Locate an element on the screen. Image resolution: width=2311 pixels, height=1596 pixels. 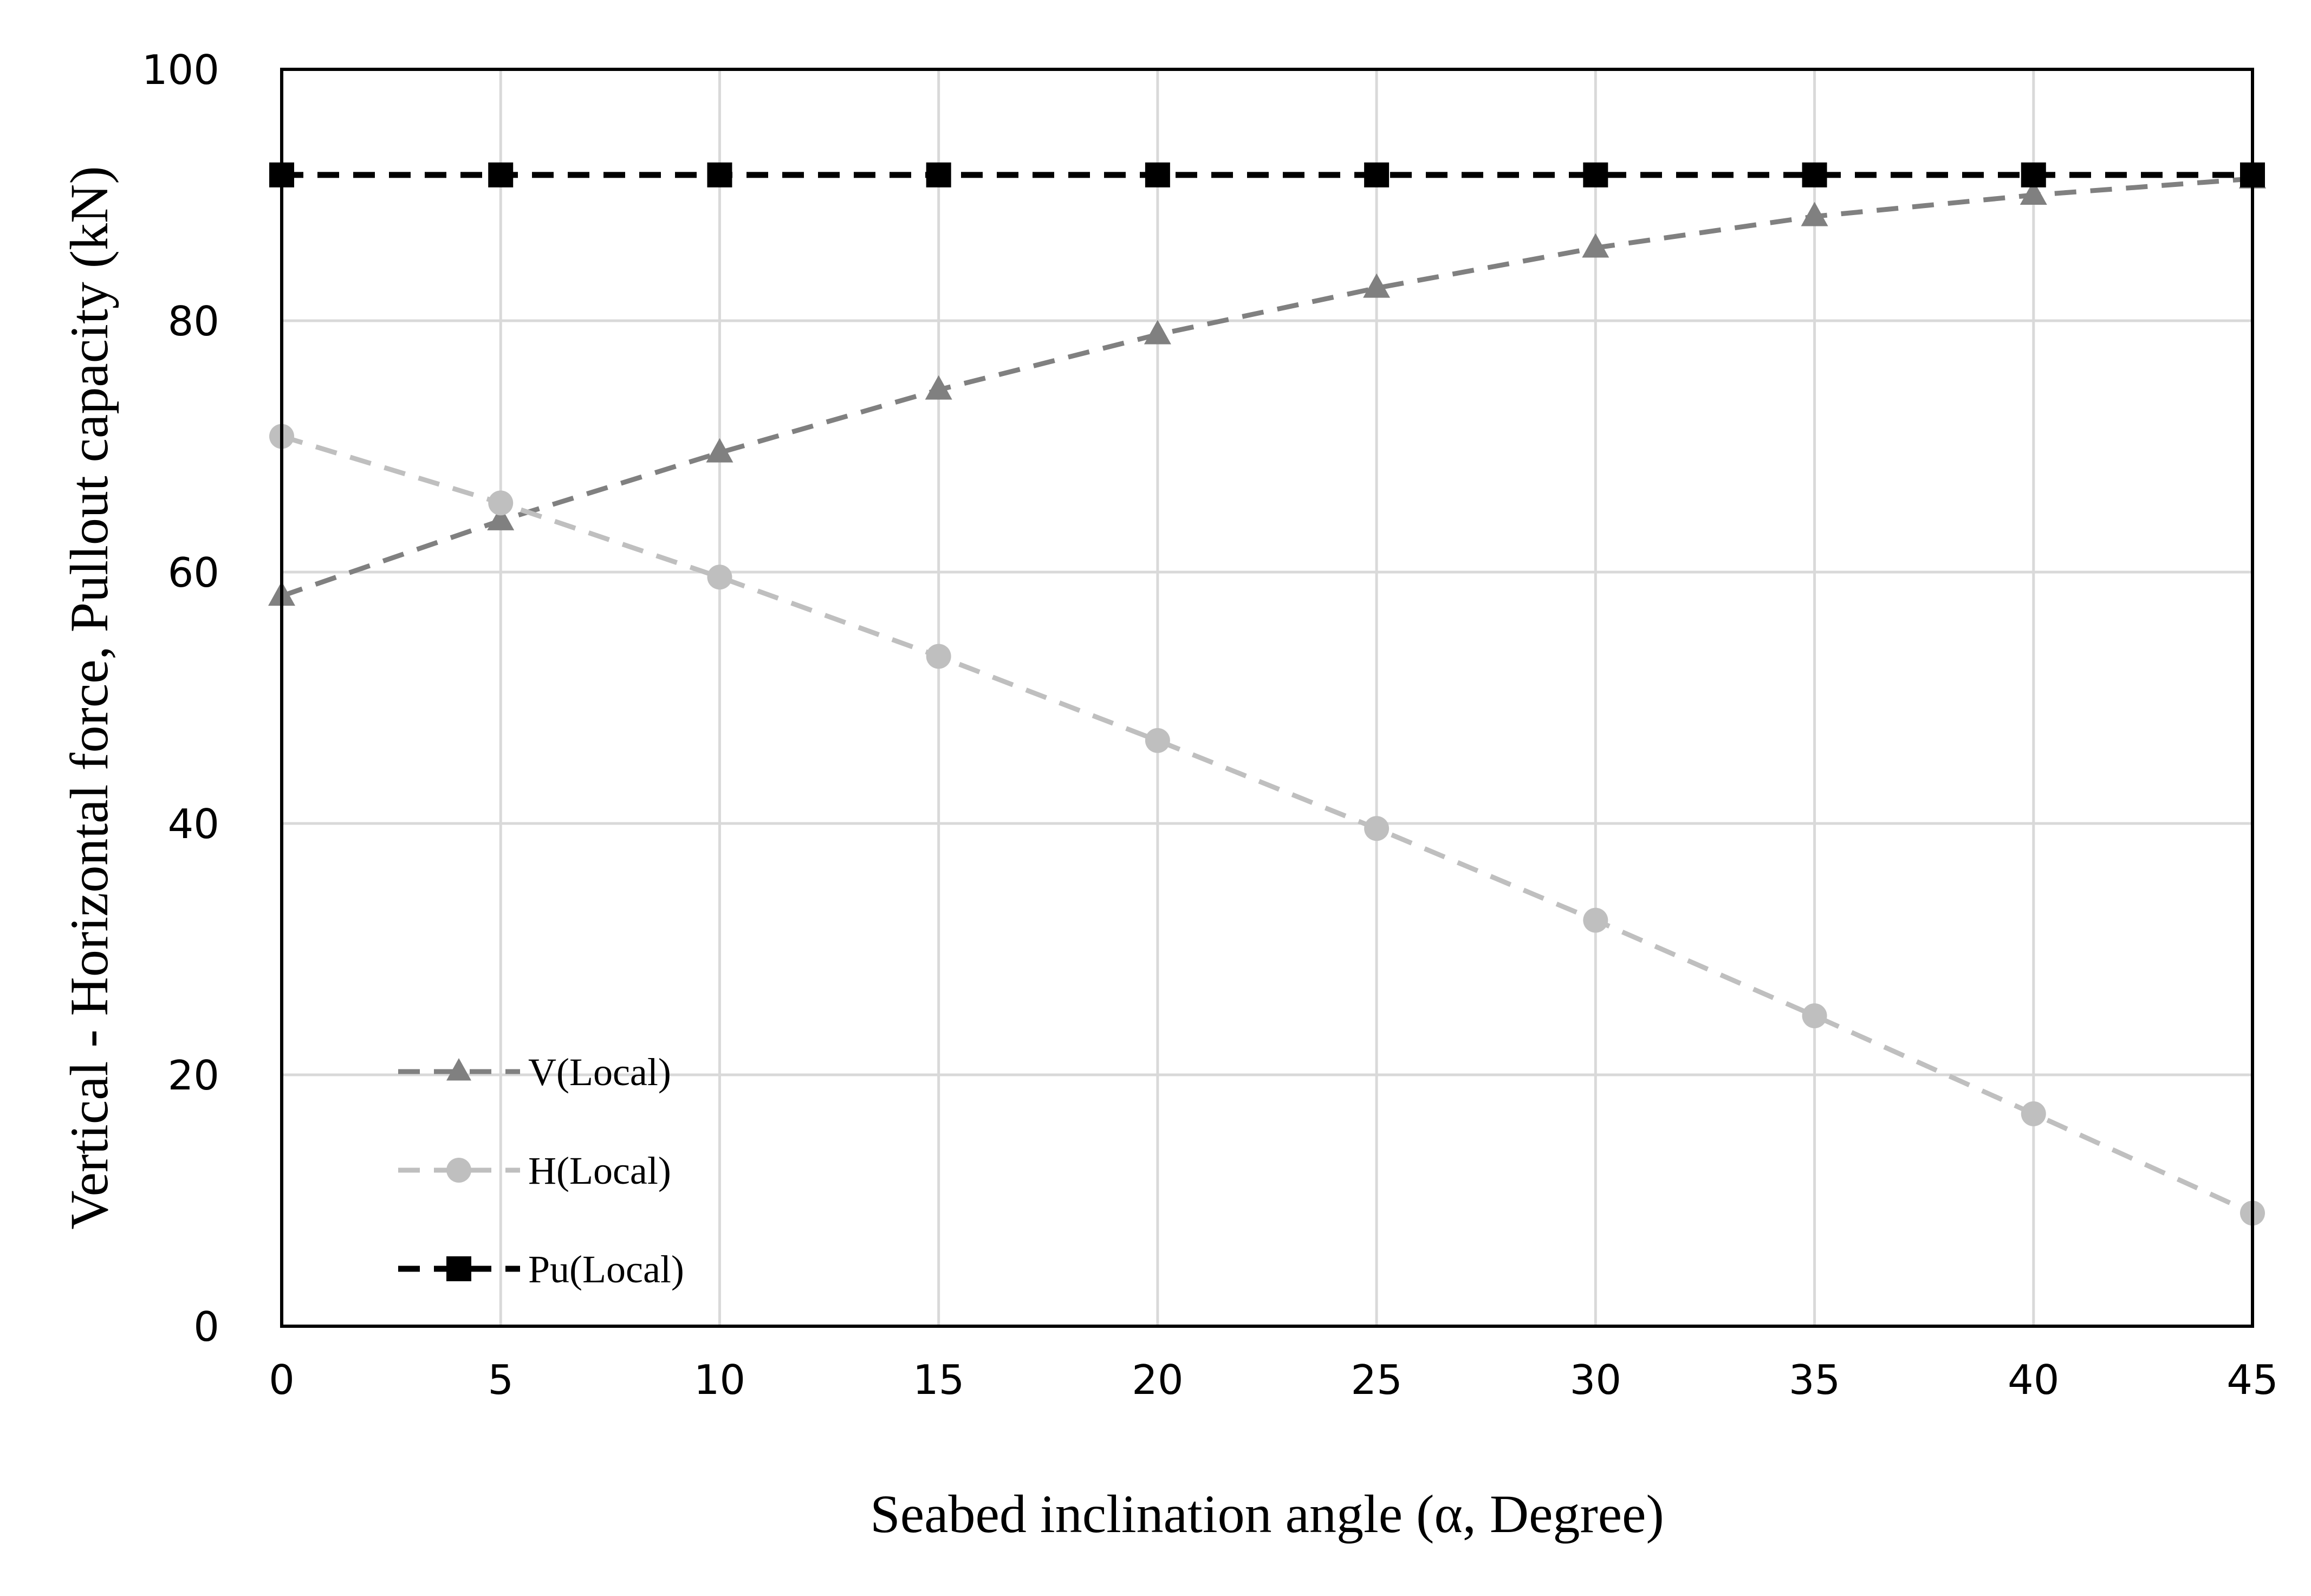
x-tick-label: 25 is located at coordinates (1376, 1380).